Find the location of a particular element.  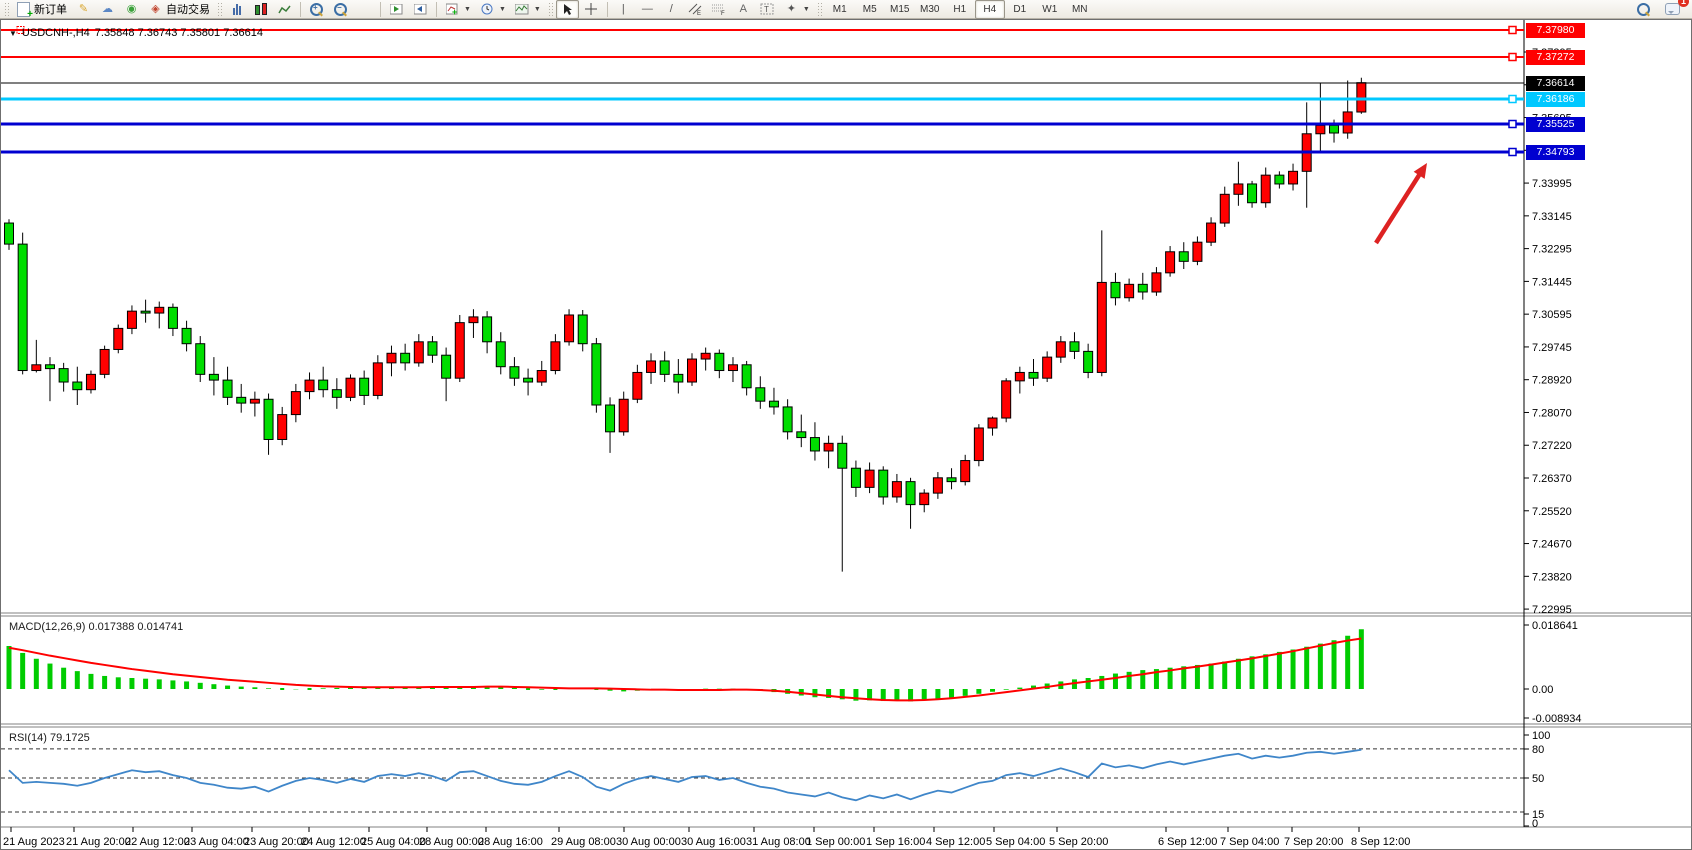

chart-shift-button is located at coordinates (420, 9).